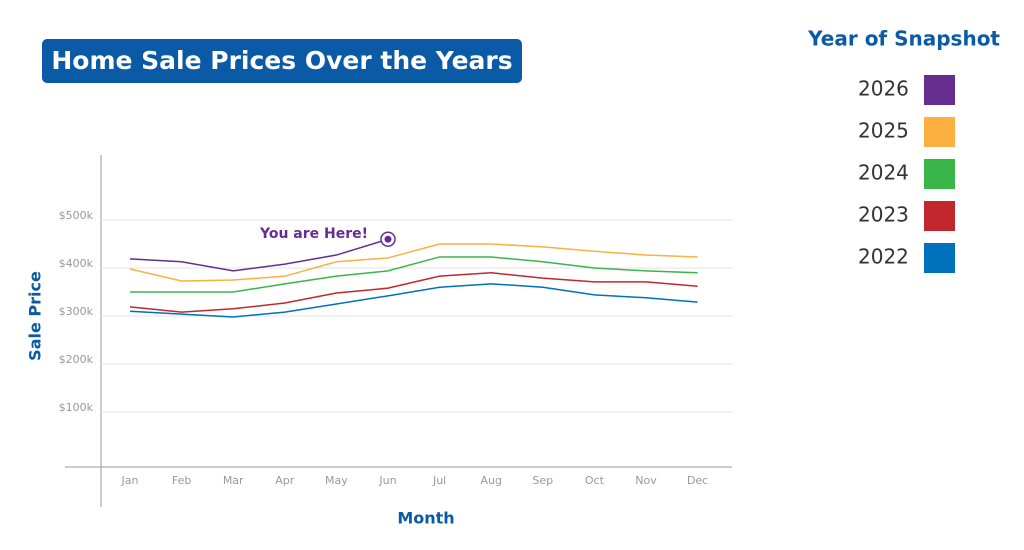 The image size is (1024, 550). I want to click on x-tick-label: Nov, so click(646, 480).